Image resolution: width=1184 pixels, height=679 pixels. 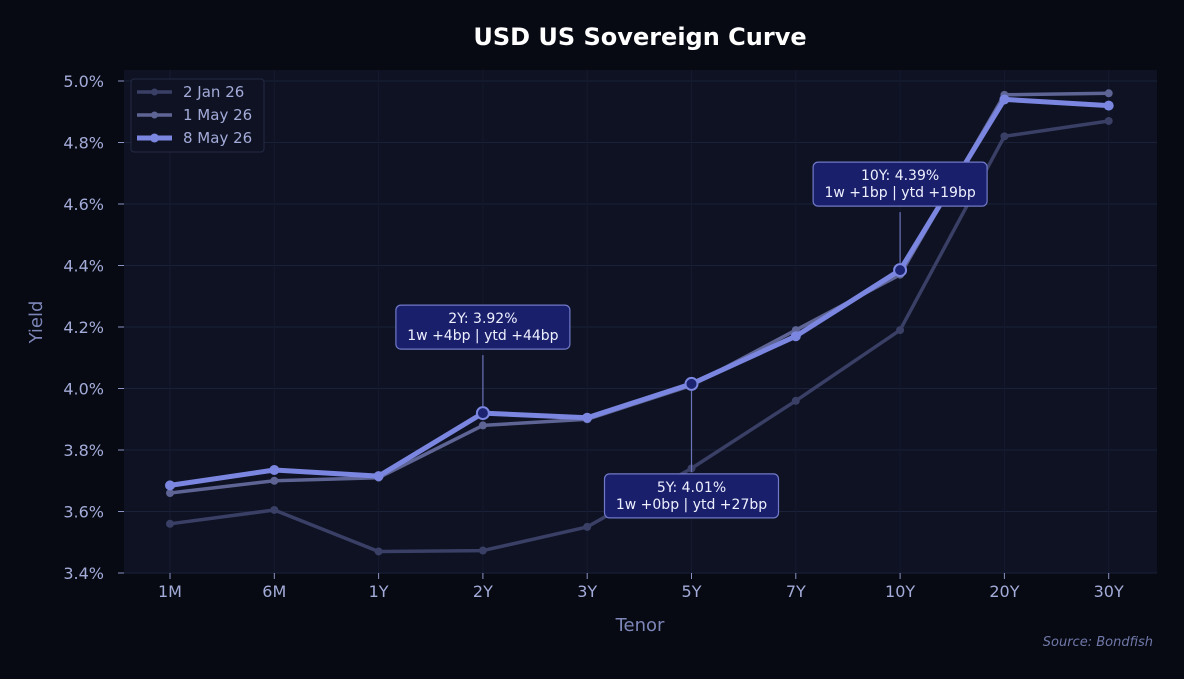 What do you see at coordinates (213, 92) in the screenshot?
I see `legend-label: 2 Jan 26` at bounding box center [213, 92].